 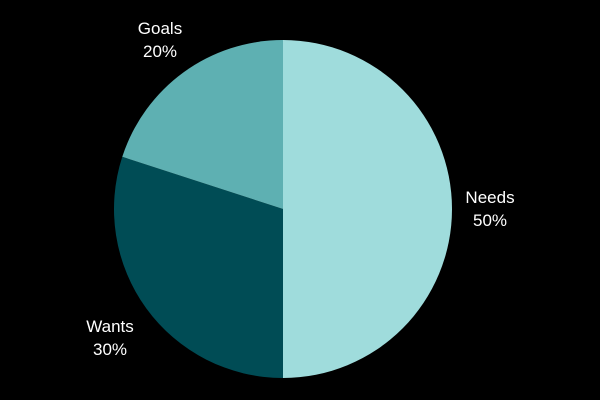 I want to click on slice-label-goals-name: Goals, so click(x=160, y=28).